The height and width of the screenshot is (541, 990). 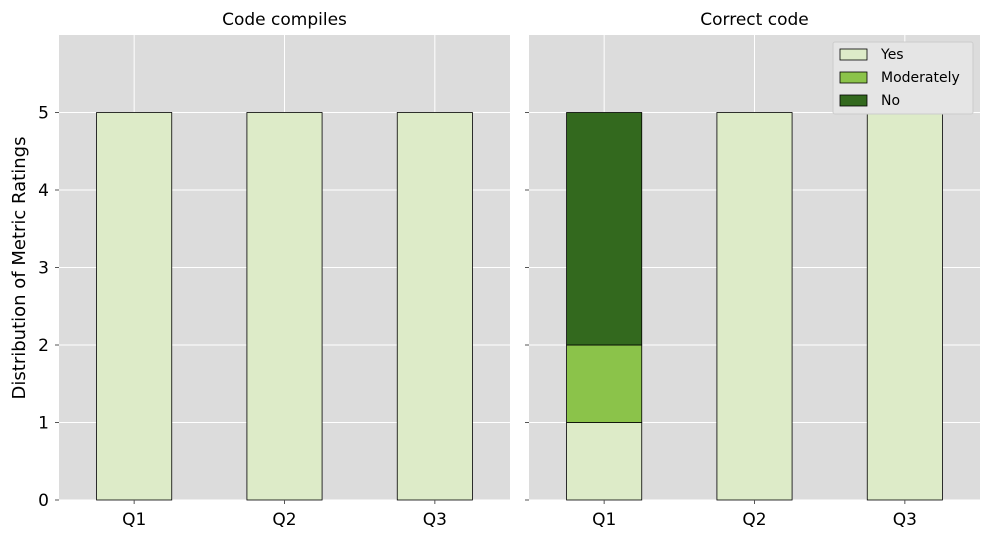 What do you see at coordinates (43, 501) in the screenshot?
I see `y-tick-label: 0` at bounding box center [43, 501].